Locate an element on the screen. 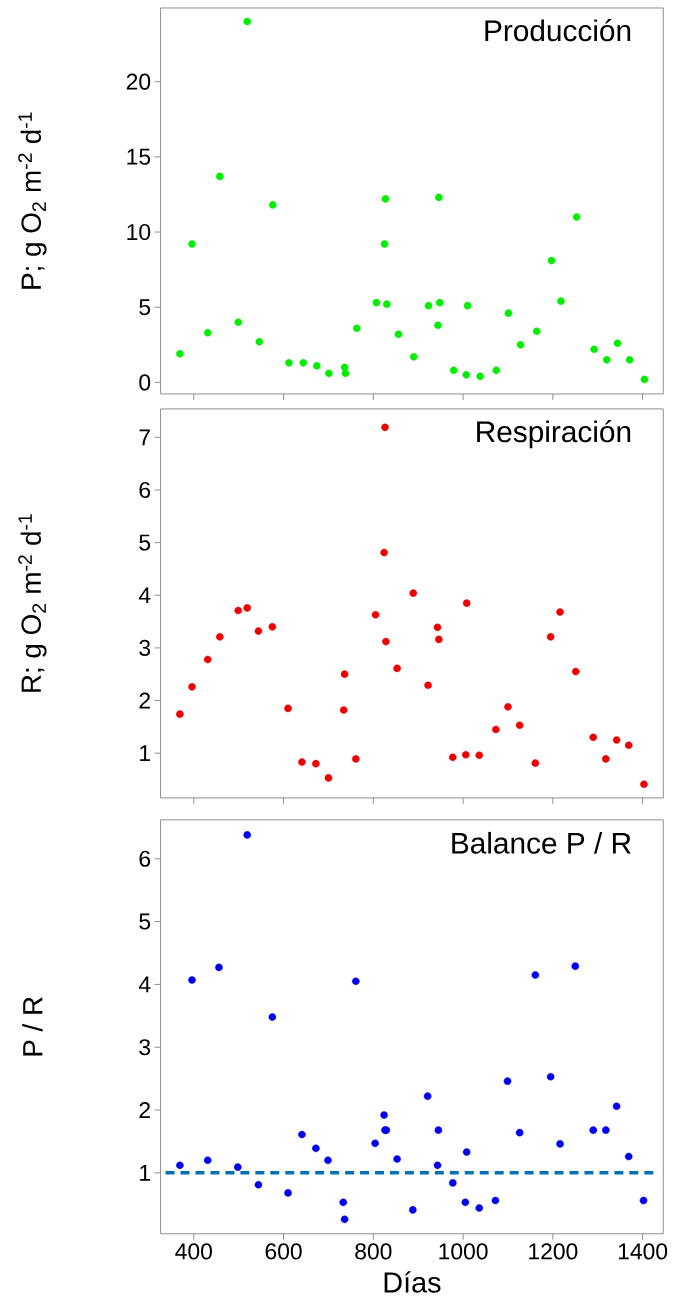  chart-title: Producción is located at coordinates (558, 30).